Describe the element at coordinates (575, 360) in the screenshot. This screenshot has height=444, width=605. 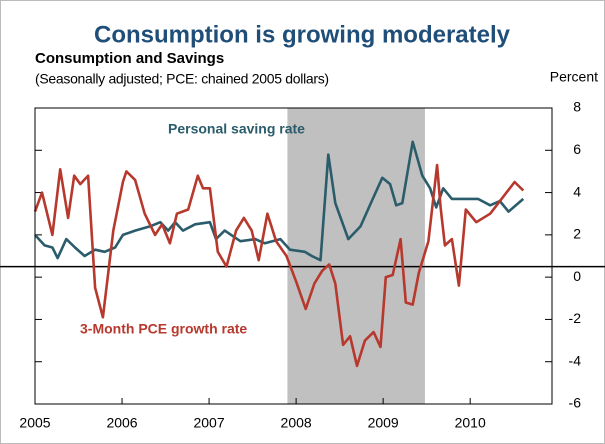
I see `y-tick-label: -4` at that location.